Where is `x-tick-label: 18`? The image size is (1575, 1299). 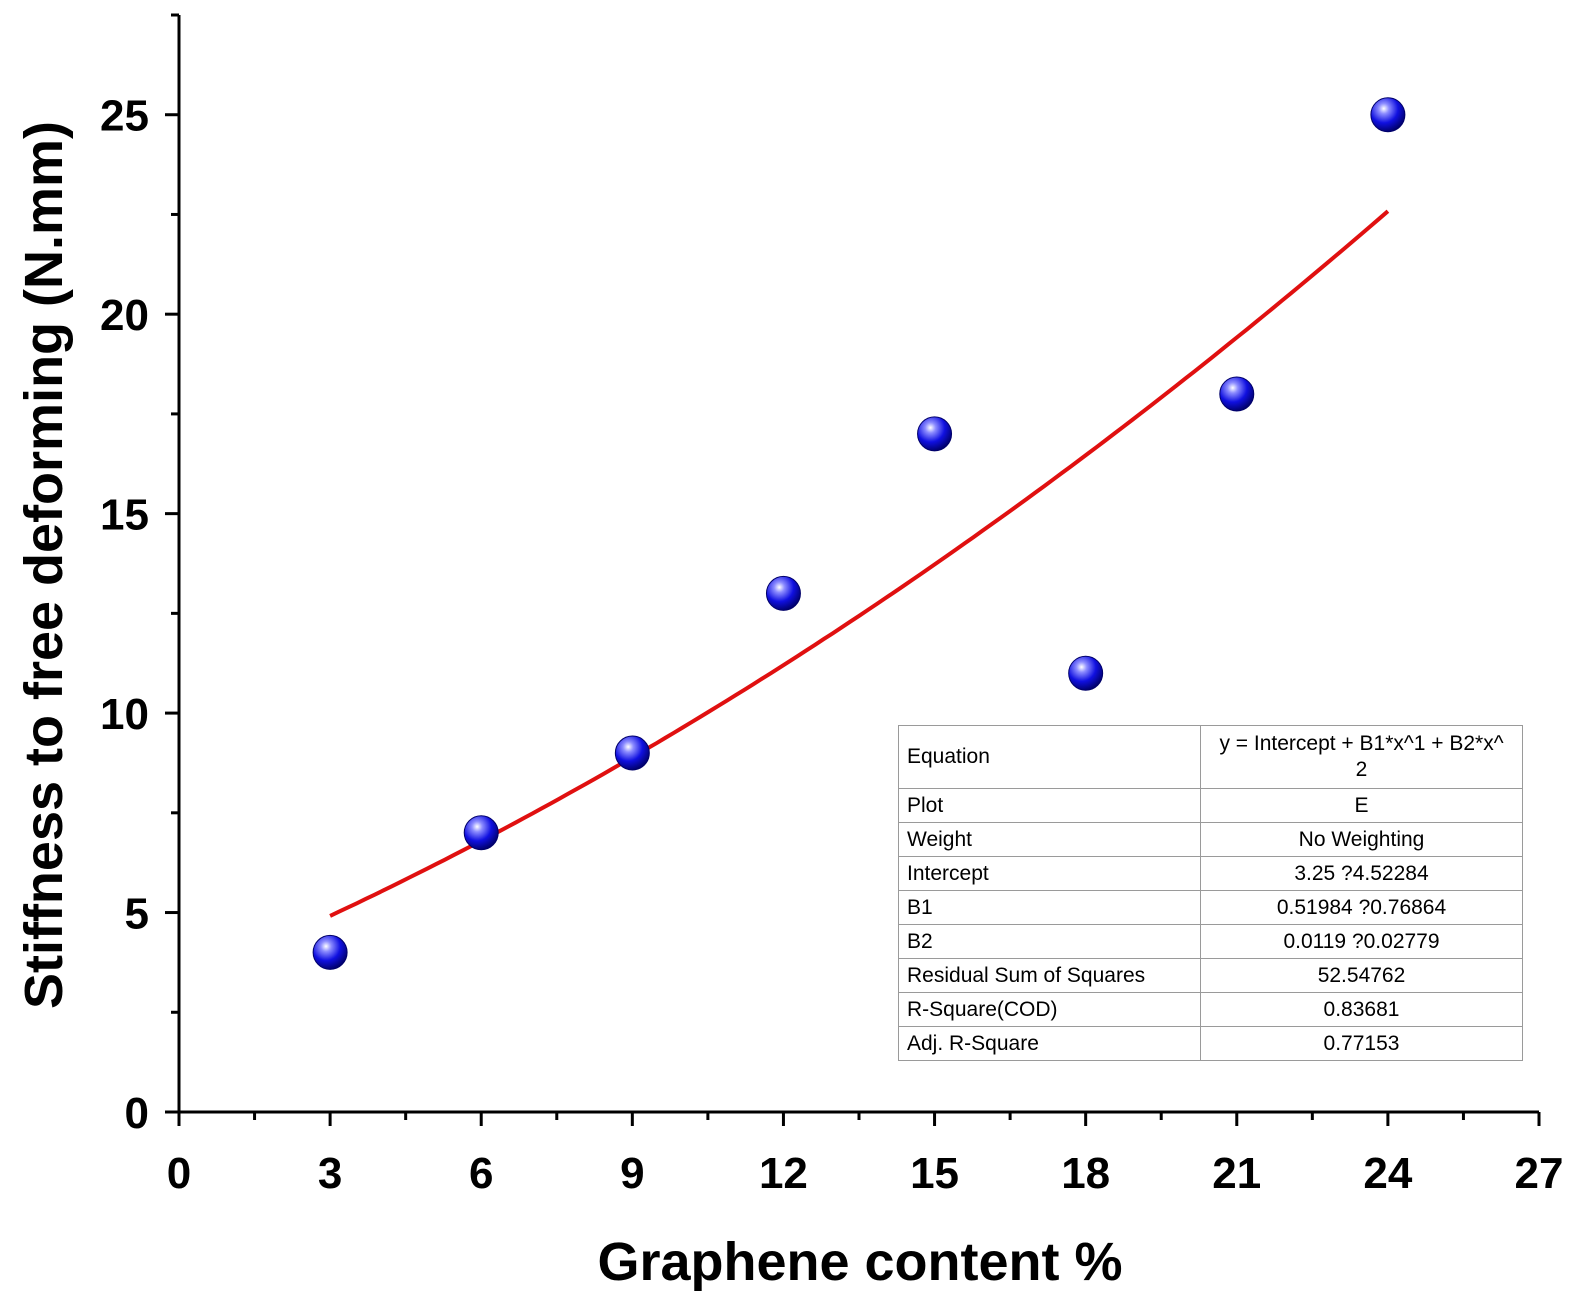 x-tick-label: 18 is located at coordinates (1085, 1173).